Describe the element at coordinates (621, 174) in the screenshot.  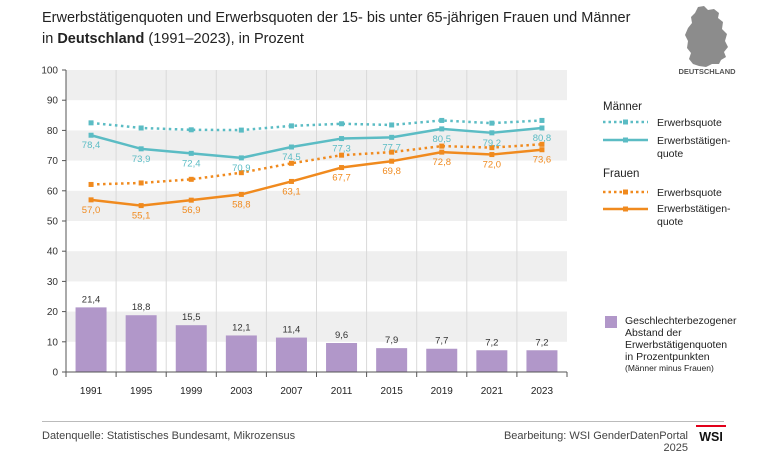
I see `legend-heading-women: Frauen` at that location.